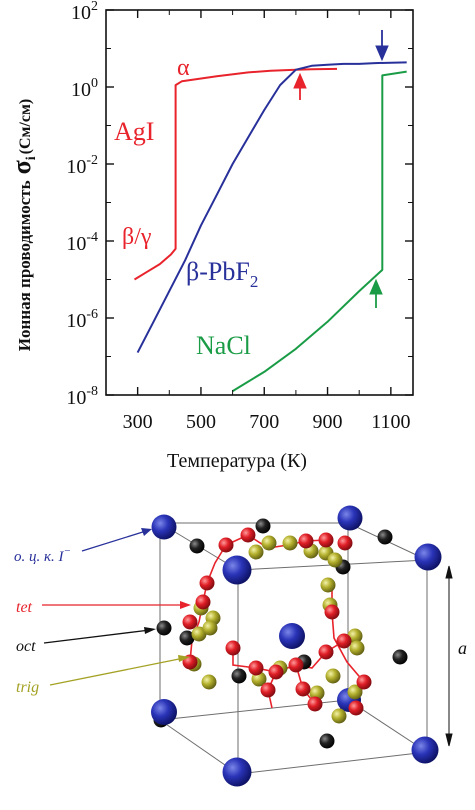 The width and height of the screenshot is (475, 810). Describe the element at coordinates (462, 648) in the screenshot. I see `lattice-parameter-label: a` at that location.